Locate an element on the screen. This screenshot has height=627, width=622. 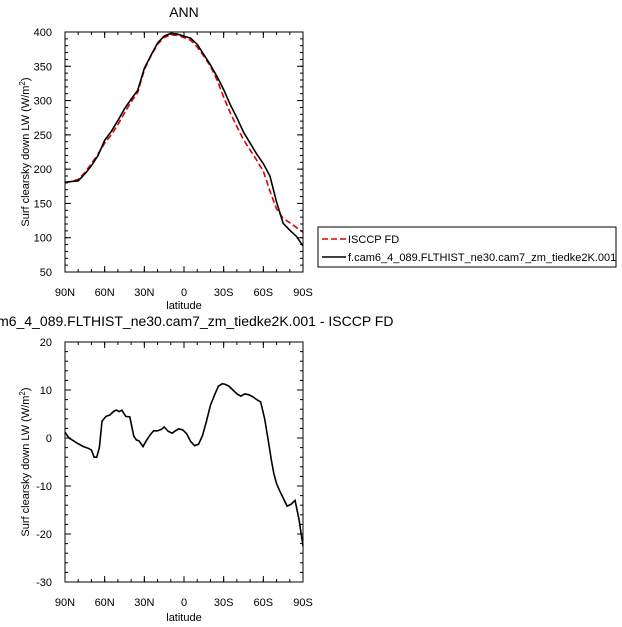
chart-1-x-tick-label: 30N is located at coordinates (144, 293).